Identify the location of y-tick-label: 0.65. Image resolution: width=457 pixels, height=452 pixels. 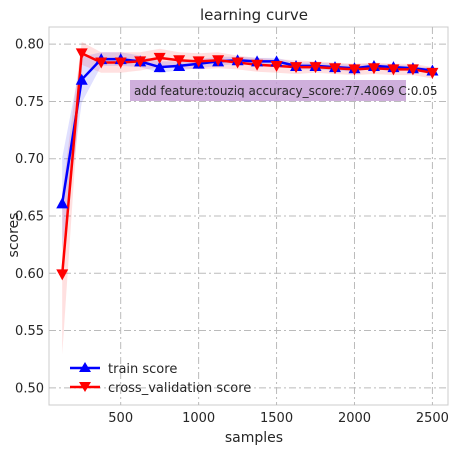
(29, 217).